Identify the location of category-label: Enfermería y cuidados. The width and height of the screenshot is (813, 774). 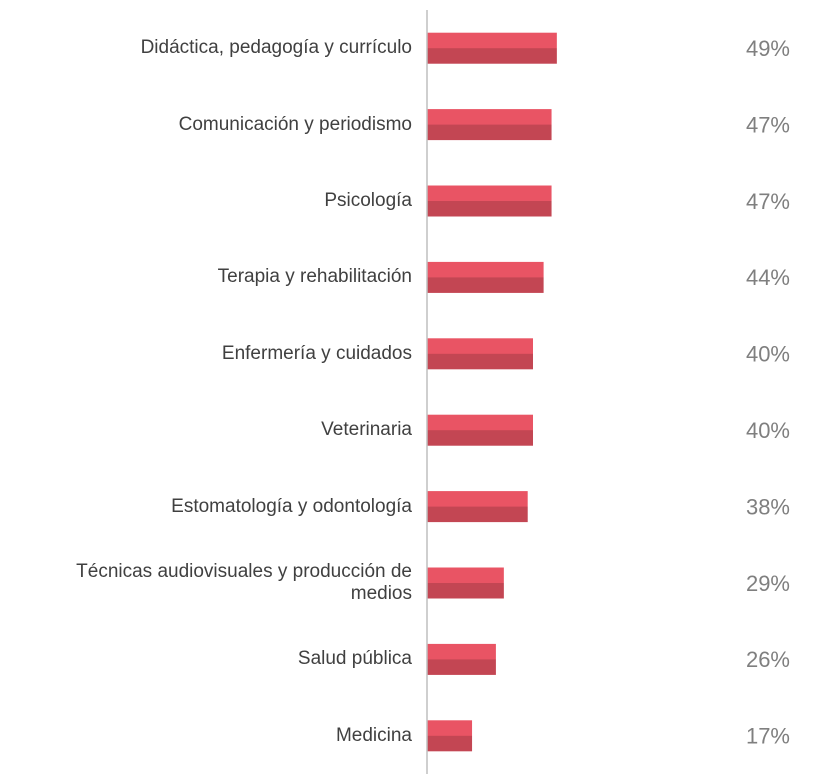
(316, 353).